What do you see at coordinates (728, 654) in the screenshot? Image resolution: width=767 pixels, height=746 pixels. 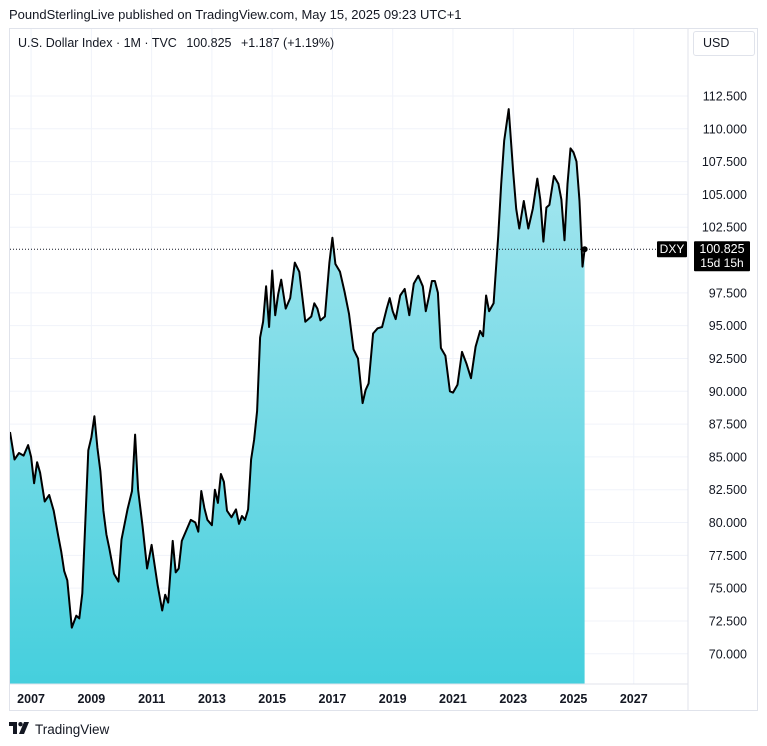 I see `y-tick-label: 70.000` at bounding box center [728, 654].